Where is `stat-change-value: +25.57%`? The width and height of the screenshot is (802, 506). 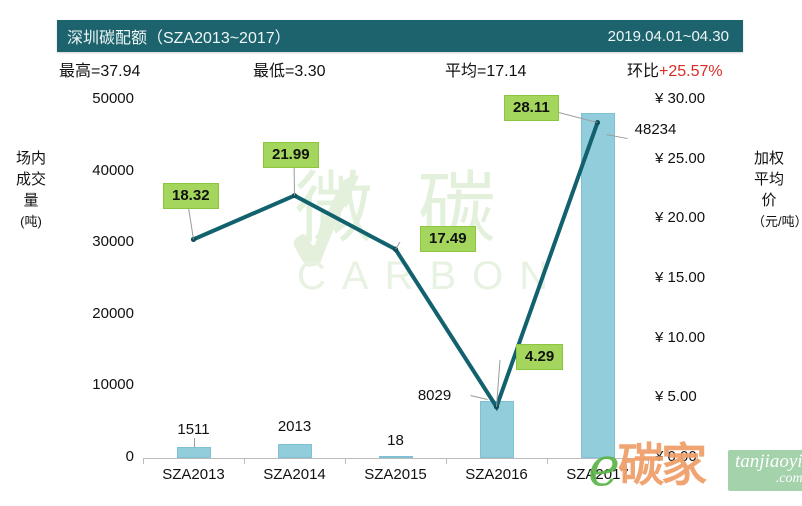 stat-change-value: +25.57% is located at coordinates (691, 71).